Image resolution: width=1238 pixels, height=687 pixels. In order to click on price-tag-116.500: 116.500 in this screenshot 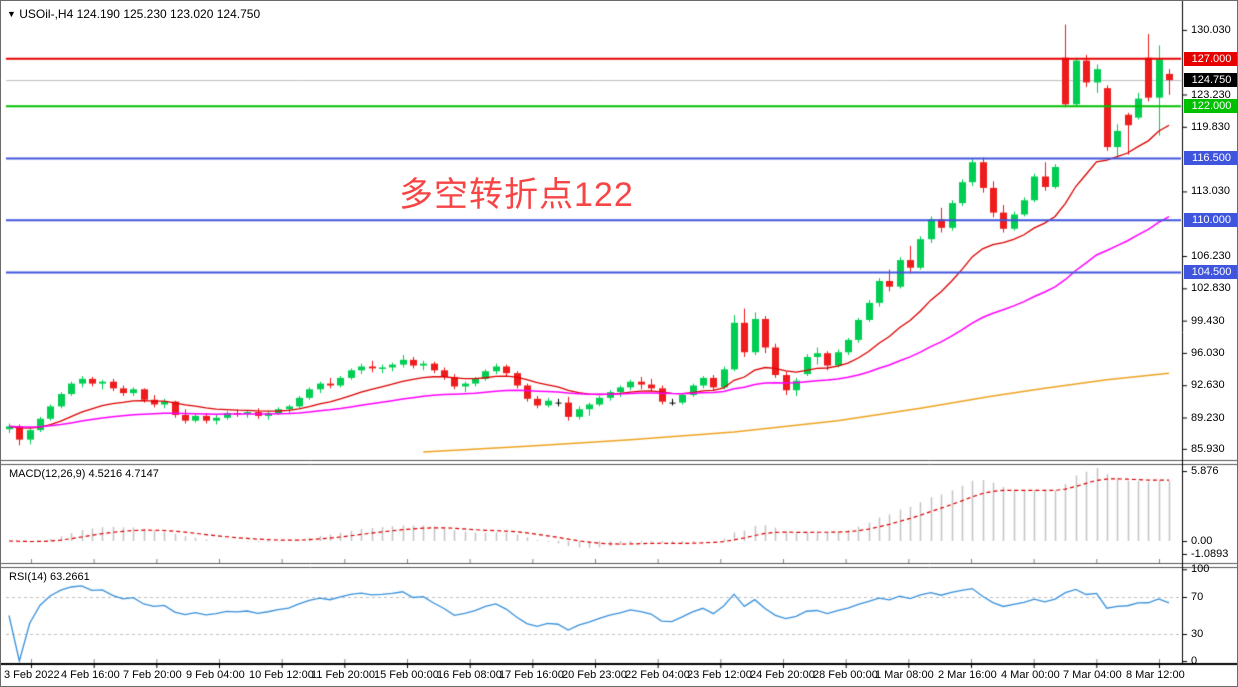, I will do `click(1210, 158)`.